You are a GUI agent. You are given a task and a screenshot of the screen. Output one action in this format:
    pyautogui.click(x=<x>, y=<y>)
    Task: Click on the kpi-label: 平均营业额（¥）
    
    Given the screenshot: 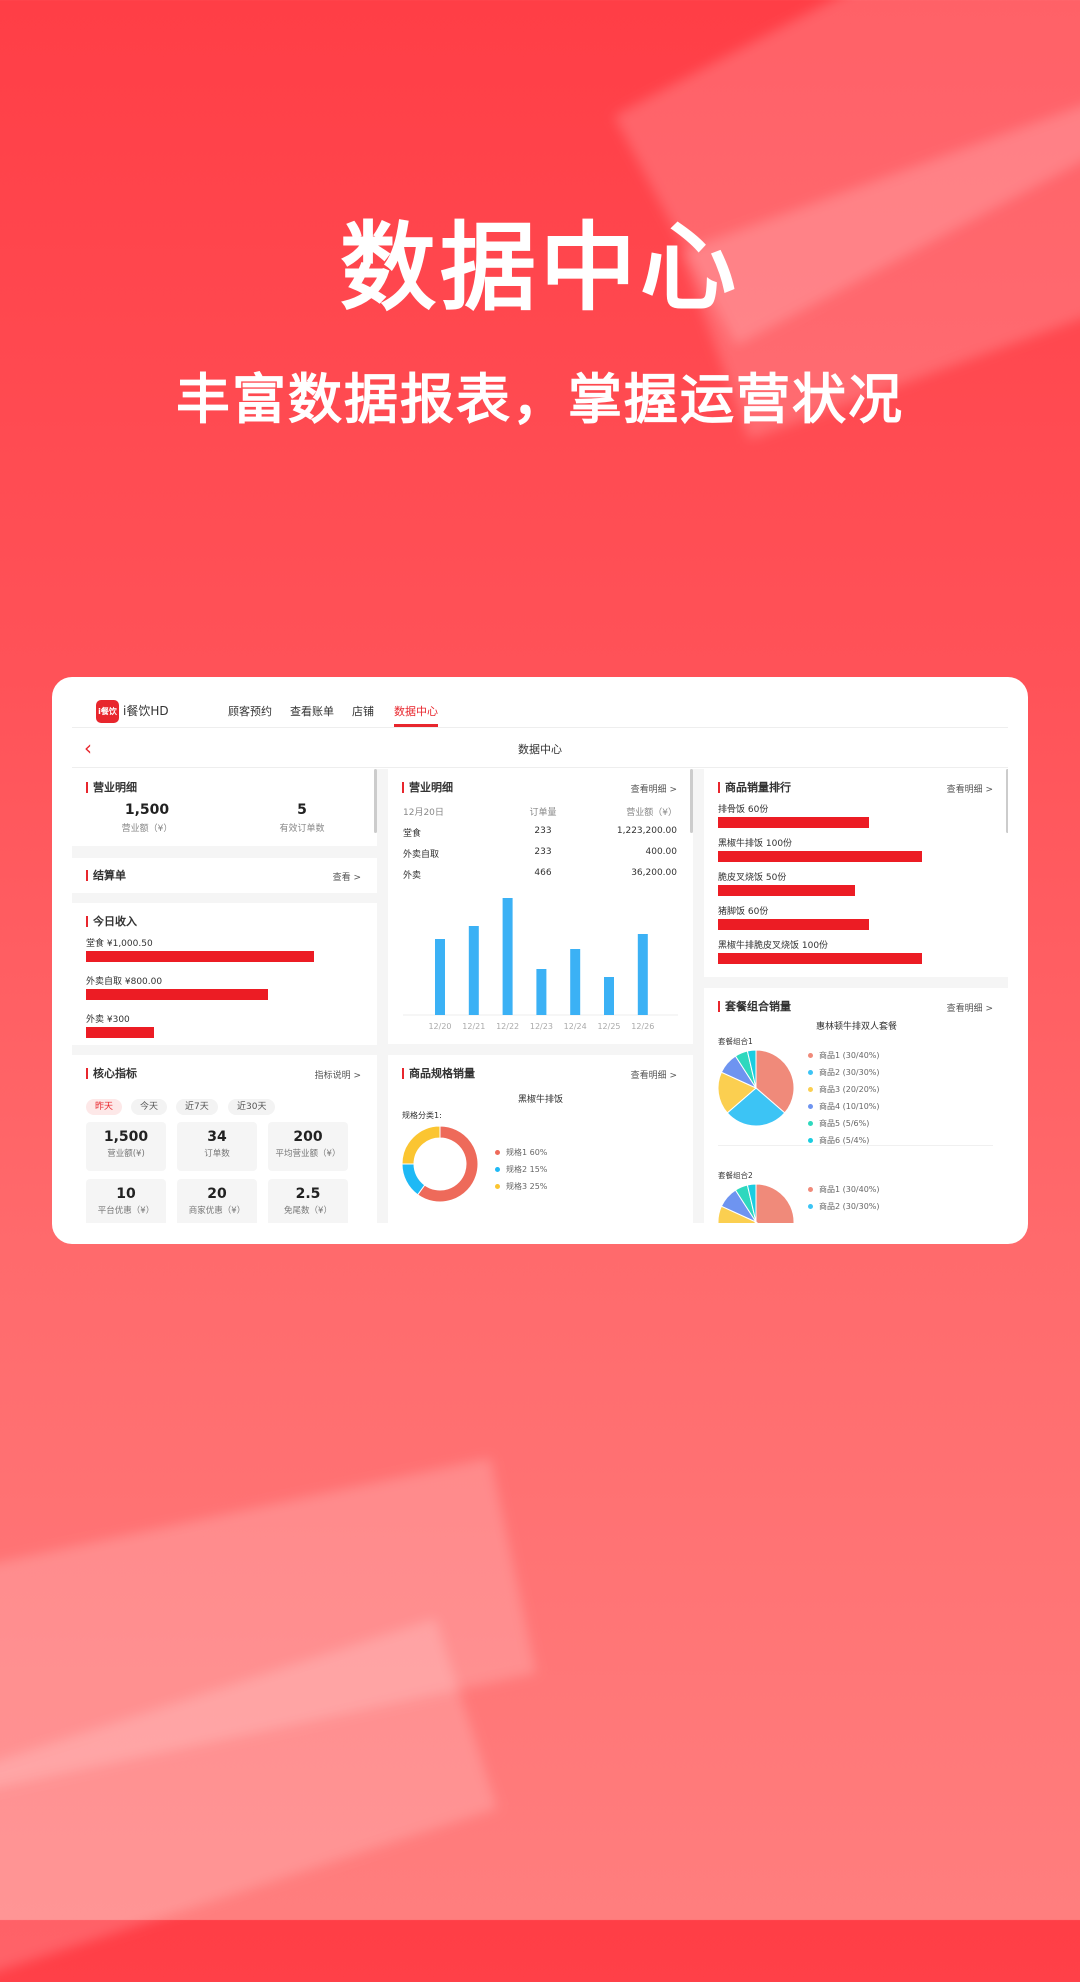 What is the action you would take?
    pyautogui.click(x=308, y=1154)
    